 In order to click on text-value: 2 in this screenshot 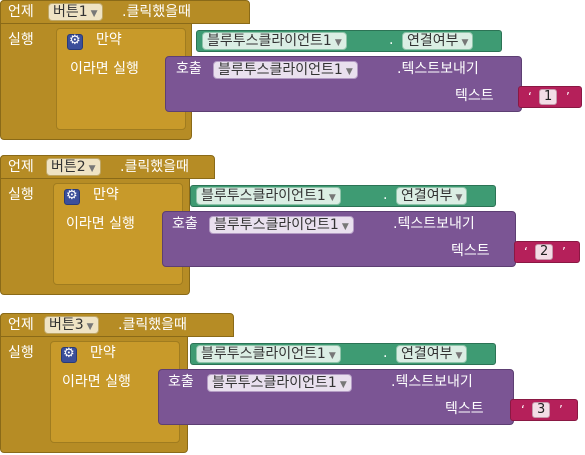, I will do `click(544, 252)`.